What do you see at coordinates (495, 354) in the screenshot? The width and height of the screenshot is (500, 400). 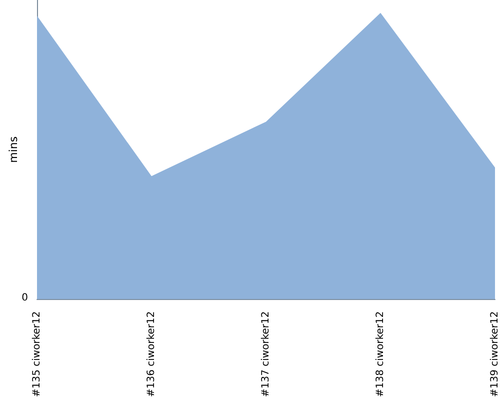 I see `x-tick-label: #139 ciworker12` at bounding box center [495, 354].